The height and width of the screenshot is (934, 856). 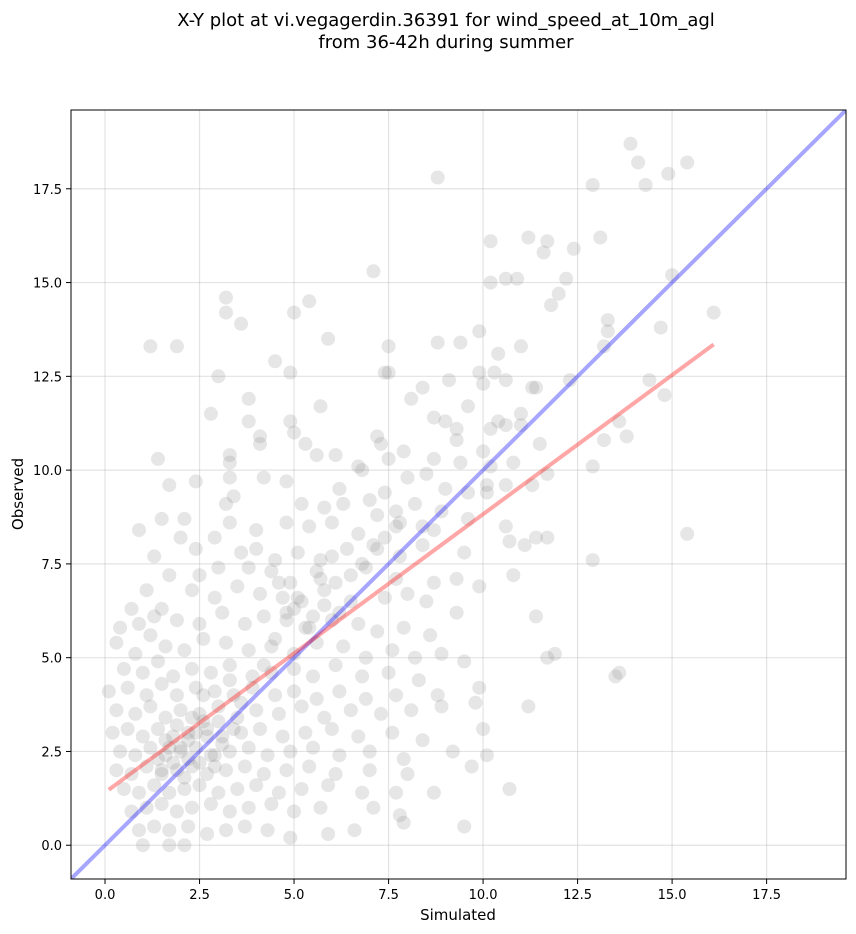 What do you see at coordinates (51, 846) in the screenshot?
I see `y-tick-label: 0.0` at bounding box center [51, 846].